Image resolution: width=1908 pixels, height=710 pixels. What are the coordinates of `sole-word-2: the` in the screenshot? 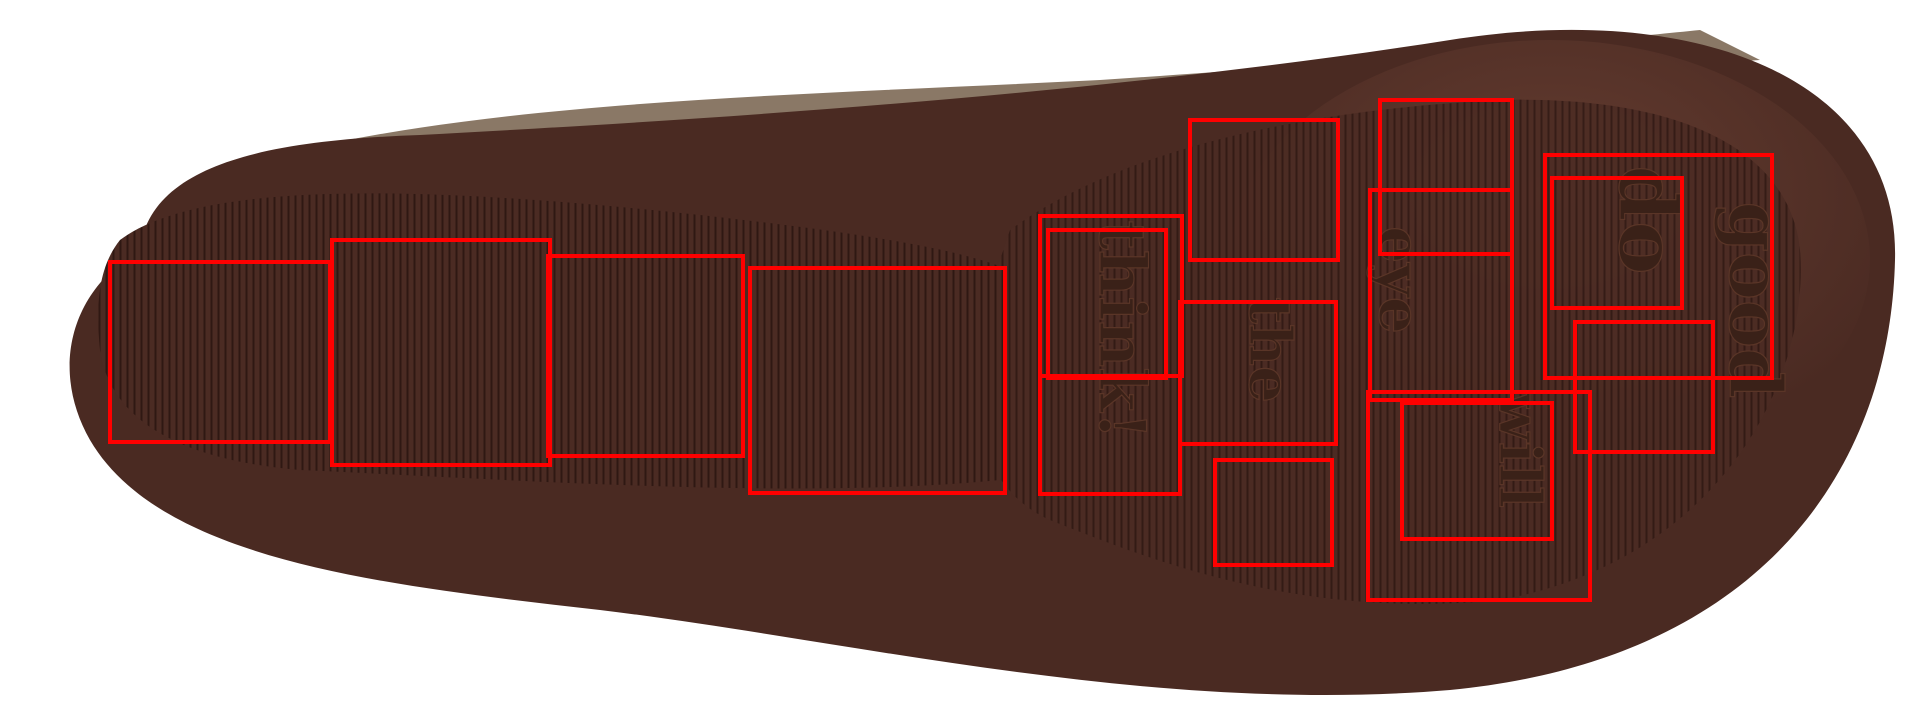 It's located at (1270, 350).